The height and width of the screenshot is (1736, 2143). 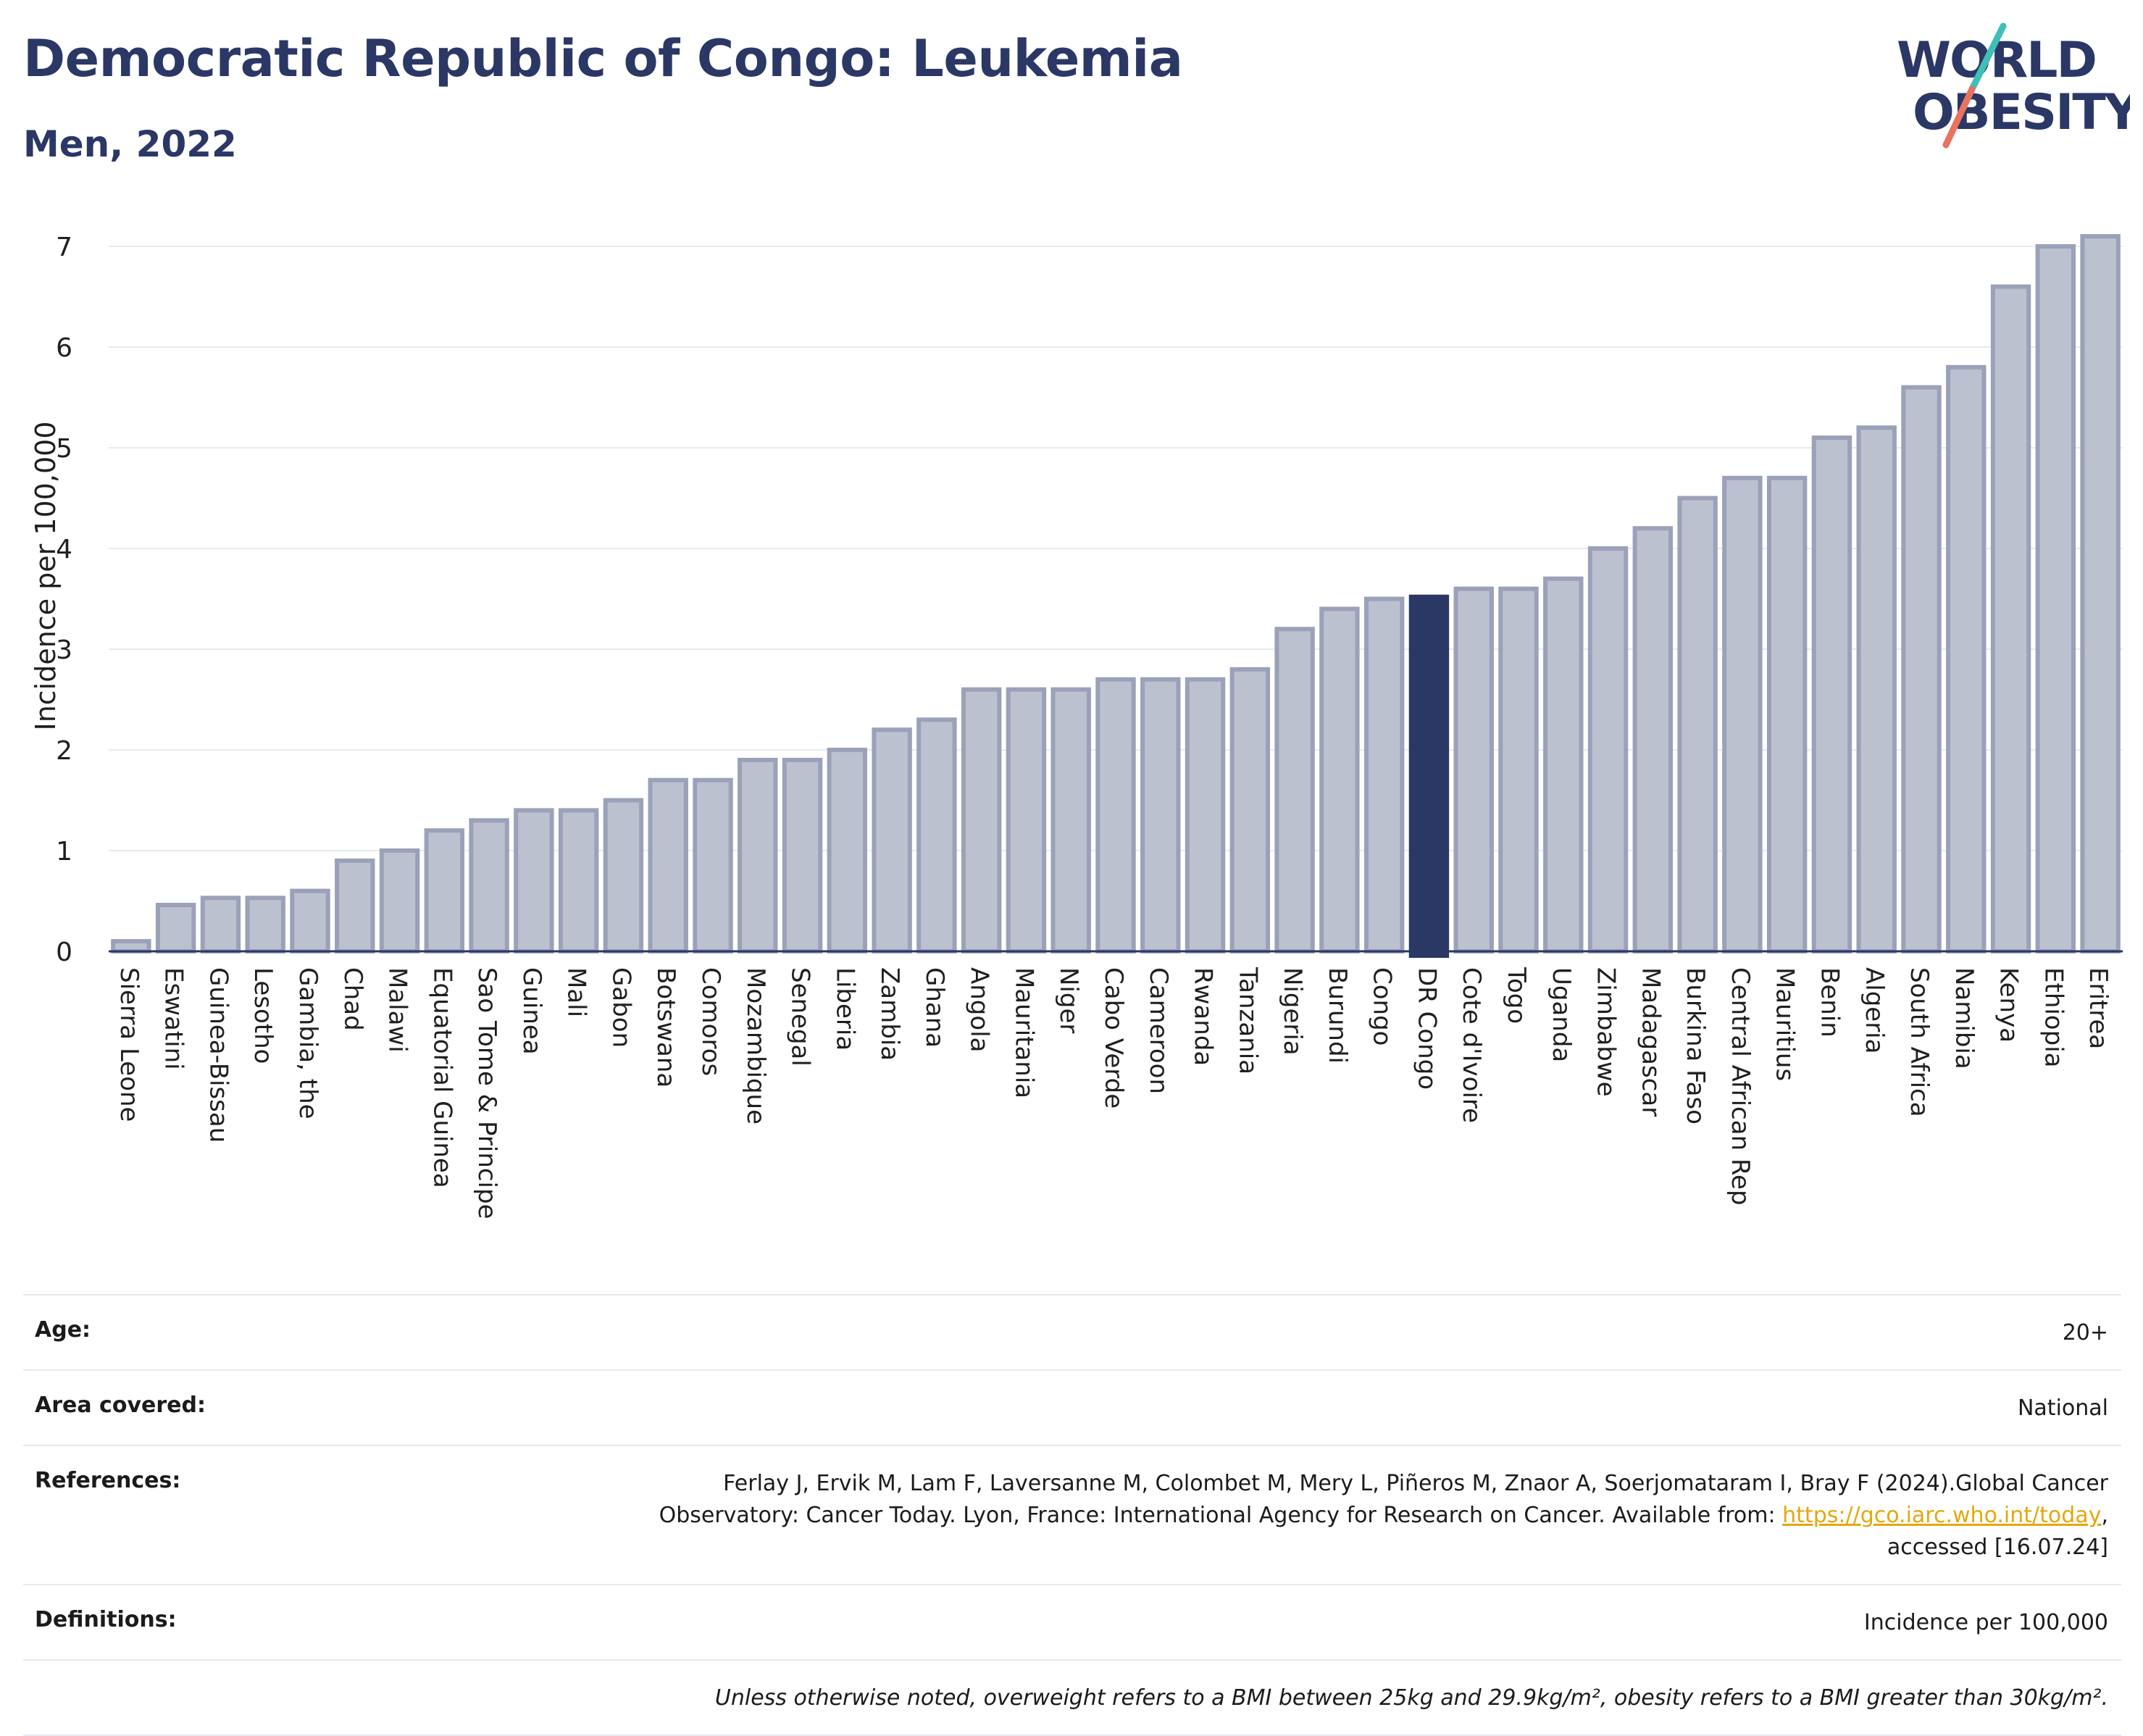 What do you see at coordinates (2022, 113) in the screenshot?
I see `logo-text-obesity: OBESITY` at bounding box center [2022, 113].